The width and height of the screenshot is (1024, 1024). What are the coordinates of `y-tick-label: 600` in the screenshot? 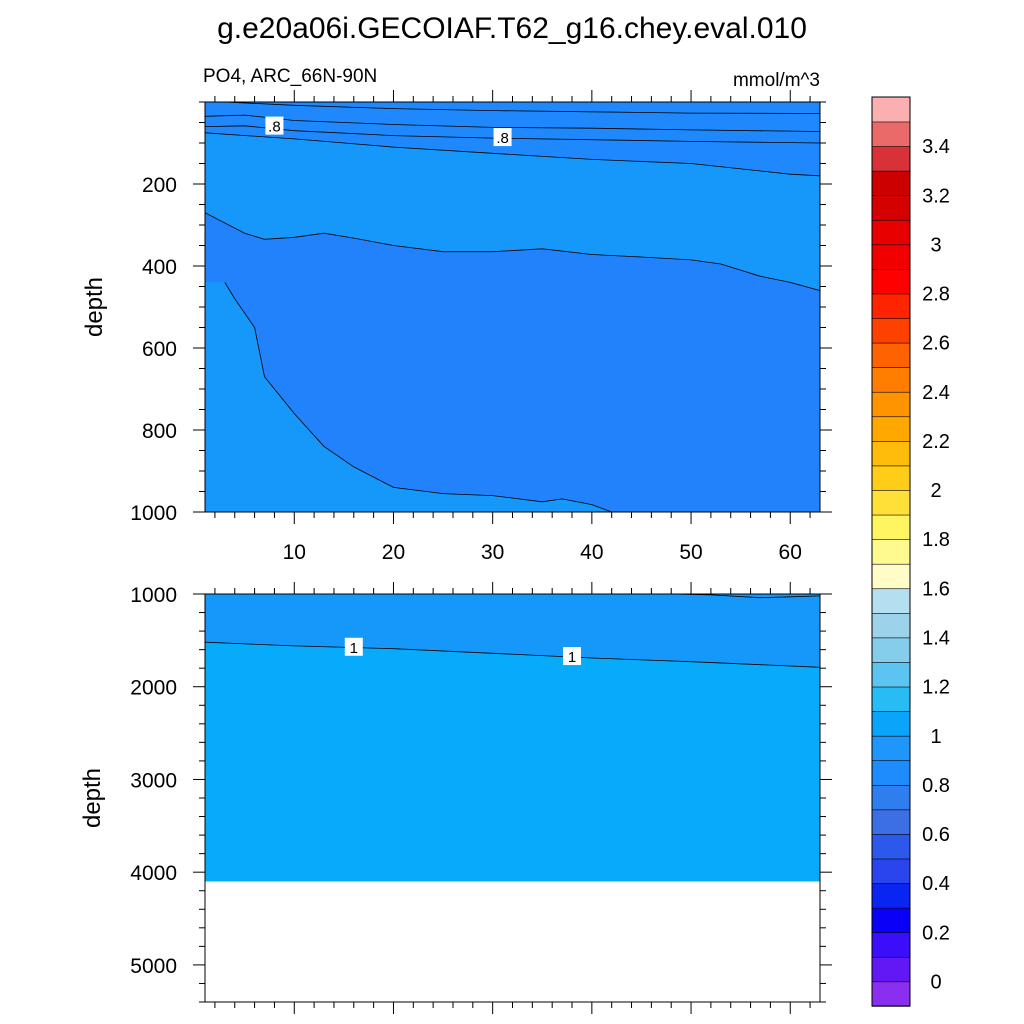 It's located at (159, 349).